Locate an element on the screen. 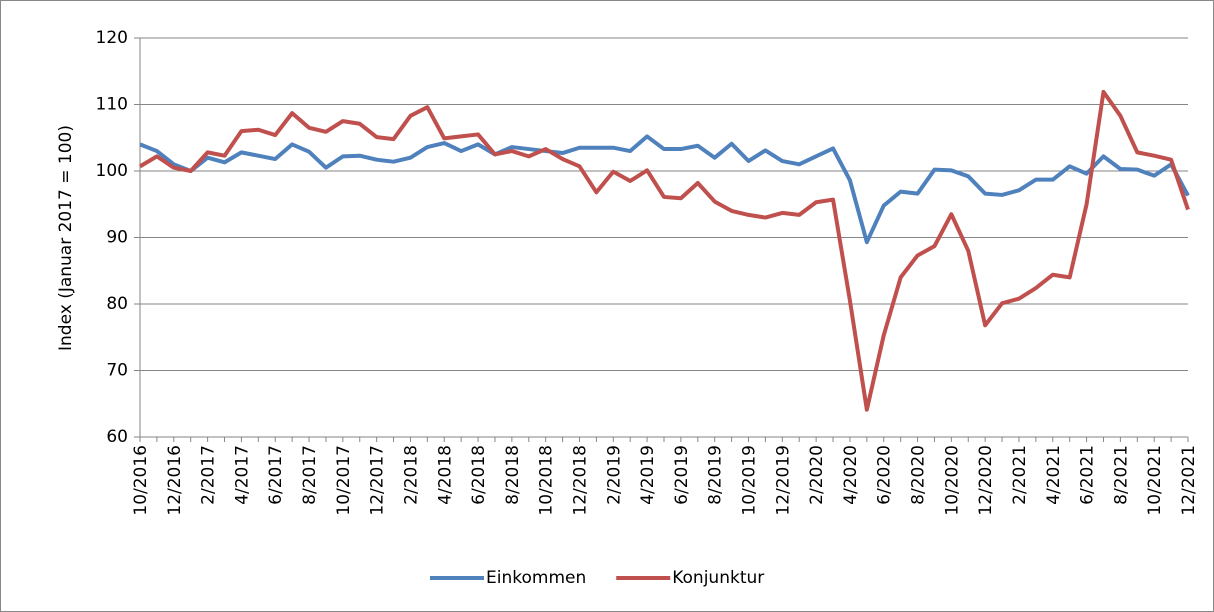 The image size is (1214, 612). x-tick-label: 8/2021 is located at coordinates (1121, 475).